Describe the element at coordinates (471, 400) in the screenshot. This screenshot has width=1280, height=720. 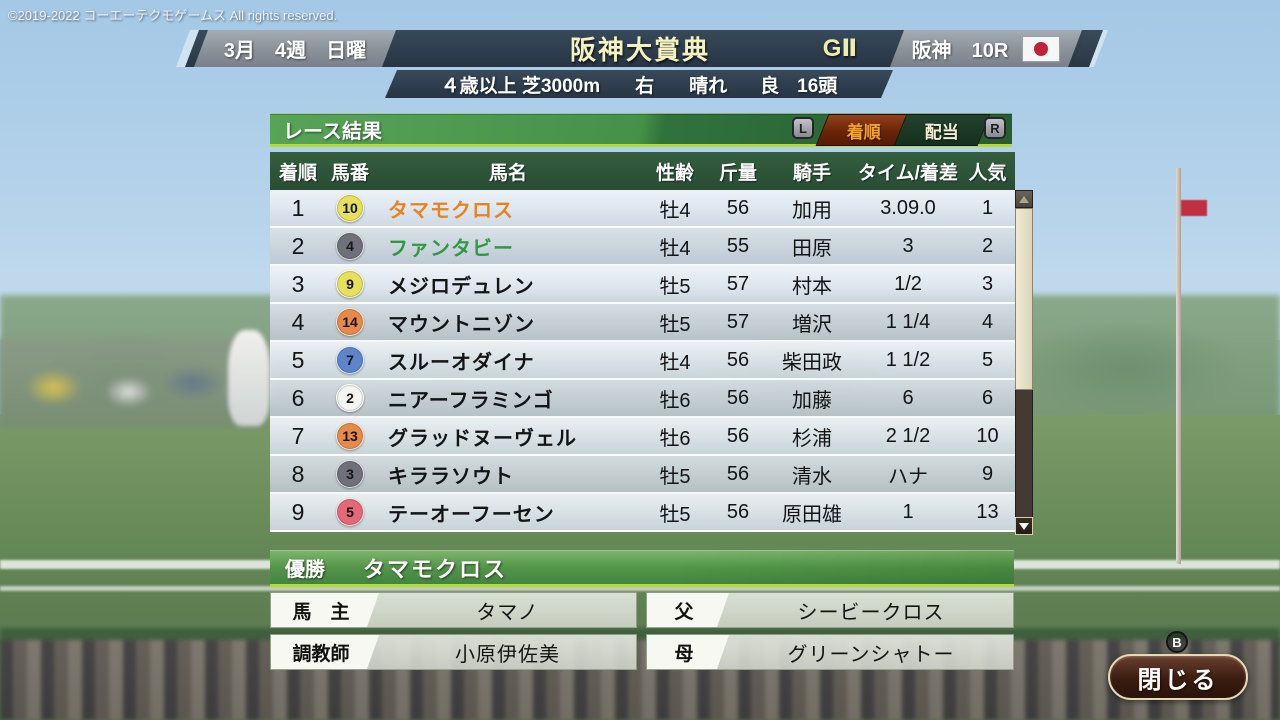
I see `horse-name: ニアーフラミンゴ` at that location.